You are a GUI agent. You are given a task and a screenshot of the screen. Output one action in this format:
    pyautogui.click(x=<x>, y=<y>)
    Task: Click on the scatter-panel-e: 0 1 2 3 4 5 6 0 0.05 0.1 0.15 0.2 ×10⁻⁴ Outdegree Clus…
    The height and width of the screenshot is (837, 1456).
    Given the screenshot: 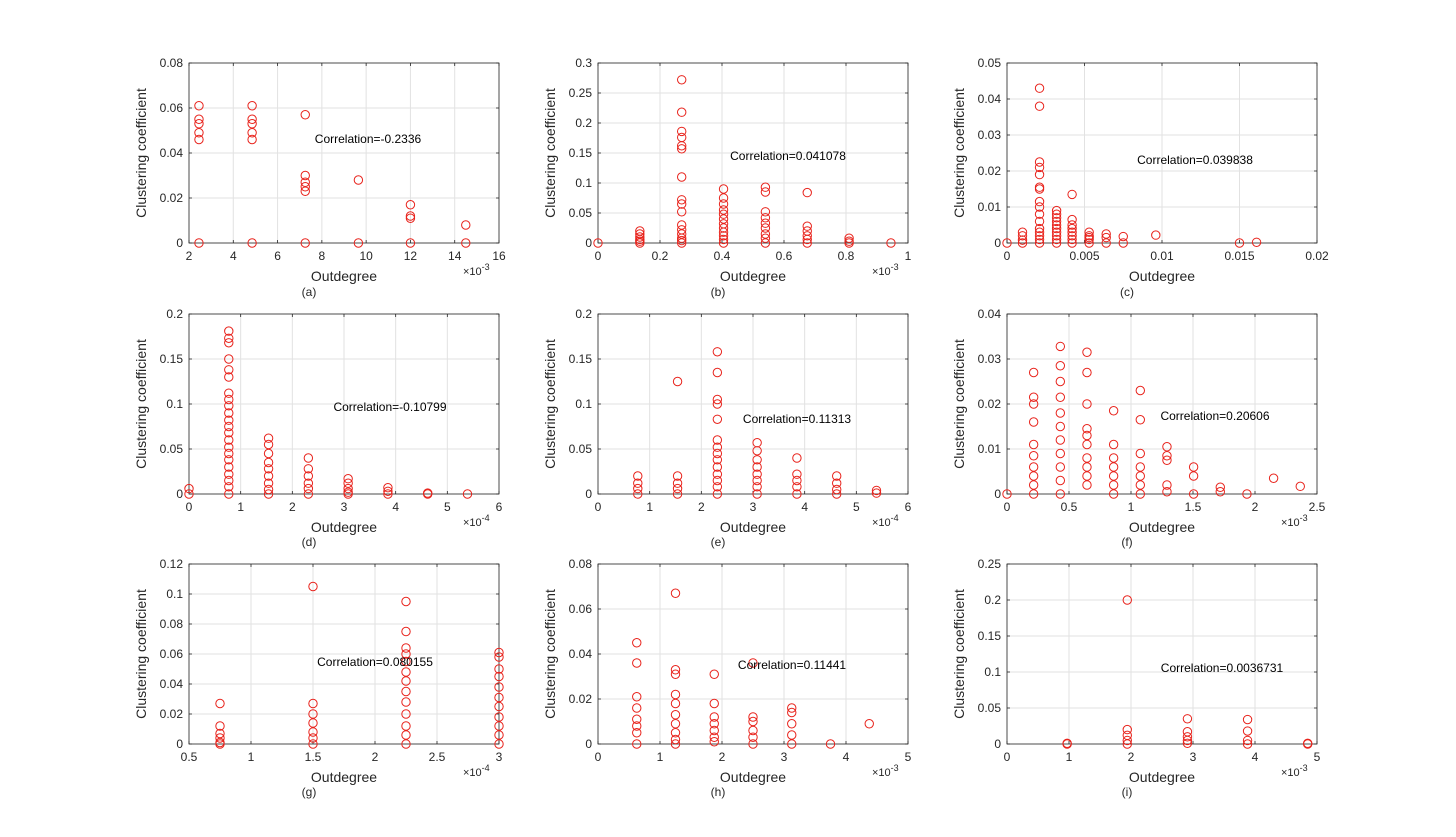 What is the action you would take?
    pyautogui.click(x=727, y=428)
    